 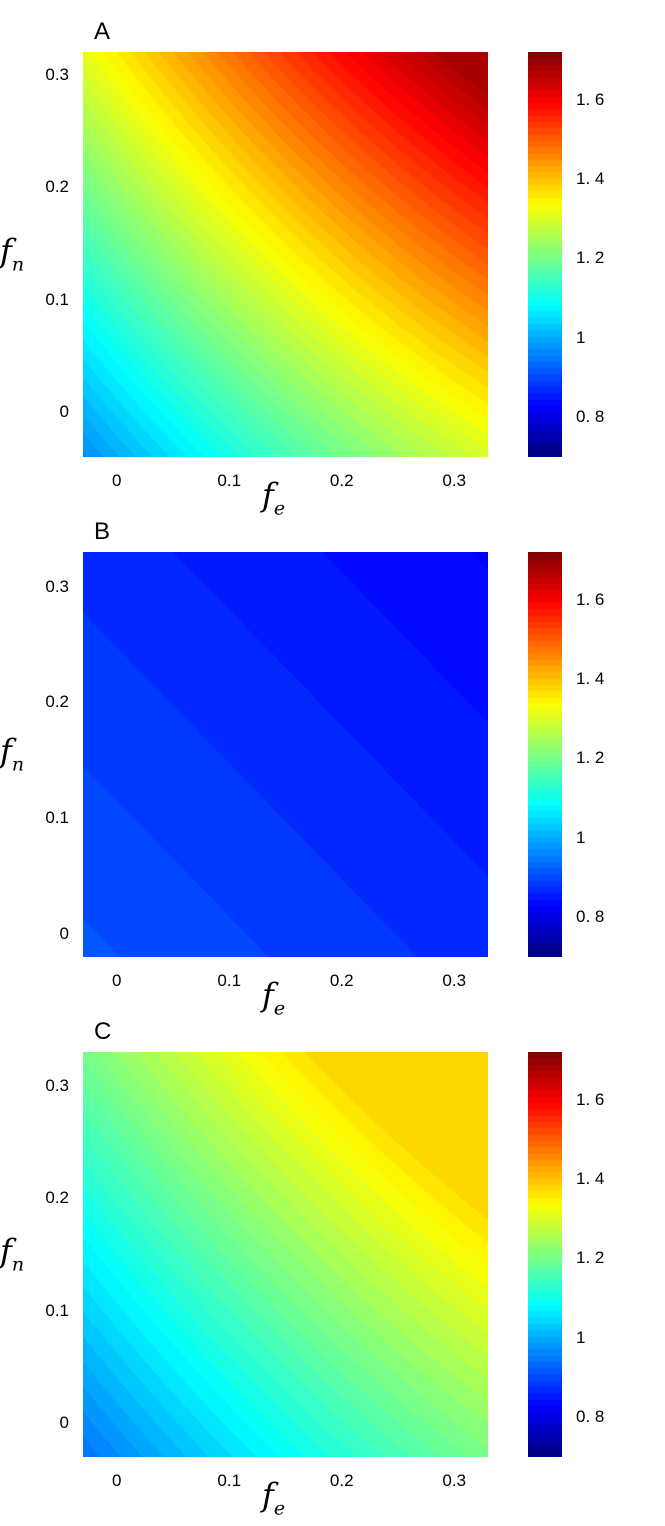 I want to click on panel-label: B, so click(x=102, y=531).